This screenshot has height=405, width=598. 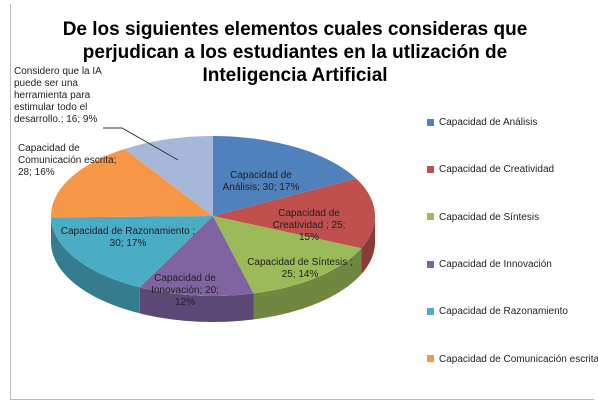 I want to click on legend-label: Capacidad de Innovación, so click(x=495, y=264).